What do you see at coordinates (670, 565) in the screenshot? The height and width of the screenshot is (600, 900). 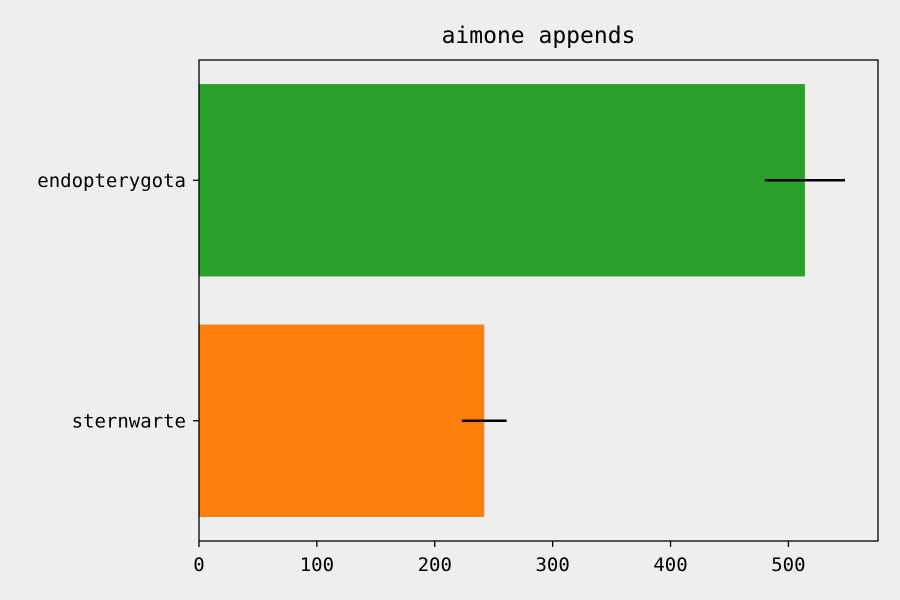 I see `x-tick-label: 400` at bounding box center [670, 565].